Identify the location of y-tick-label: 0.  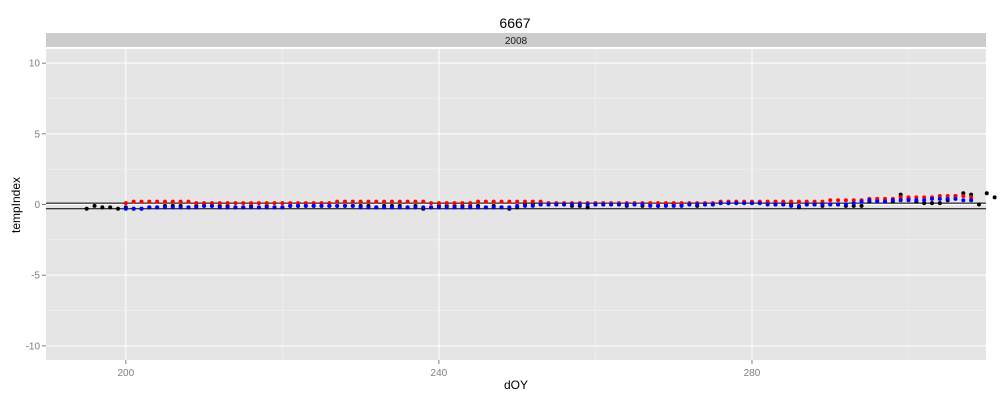
(37, 205).